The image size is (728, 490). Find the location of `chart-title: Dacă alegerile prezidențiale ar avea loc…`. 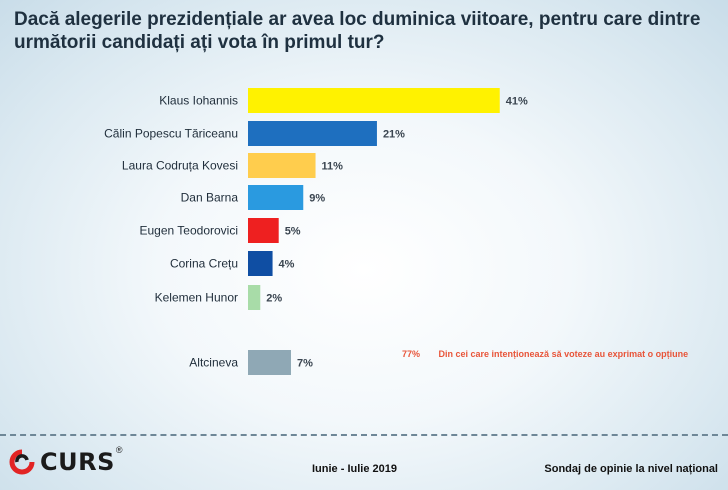

chart-title: Dacă alegerile prezidențiale ar avea loc… is located at coordinates (357, 31).